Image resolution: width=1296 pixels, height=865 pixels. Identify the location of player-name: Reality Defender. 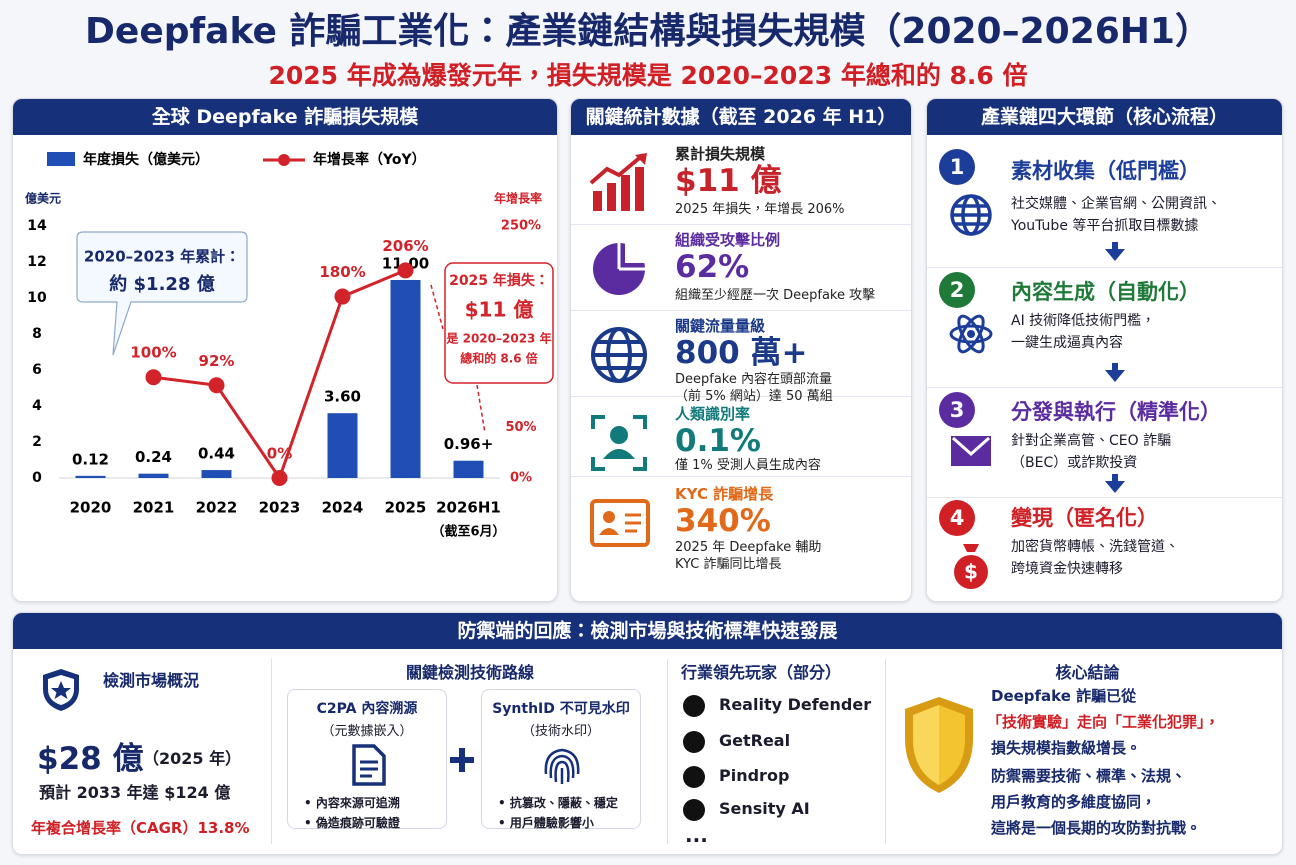
(795, 704).